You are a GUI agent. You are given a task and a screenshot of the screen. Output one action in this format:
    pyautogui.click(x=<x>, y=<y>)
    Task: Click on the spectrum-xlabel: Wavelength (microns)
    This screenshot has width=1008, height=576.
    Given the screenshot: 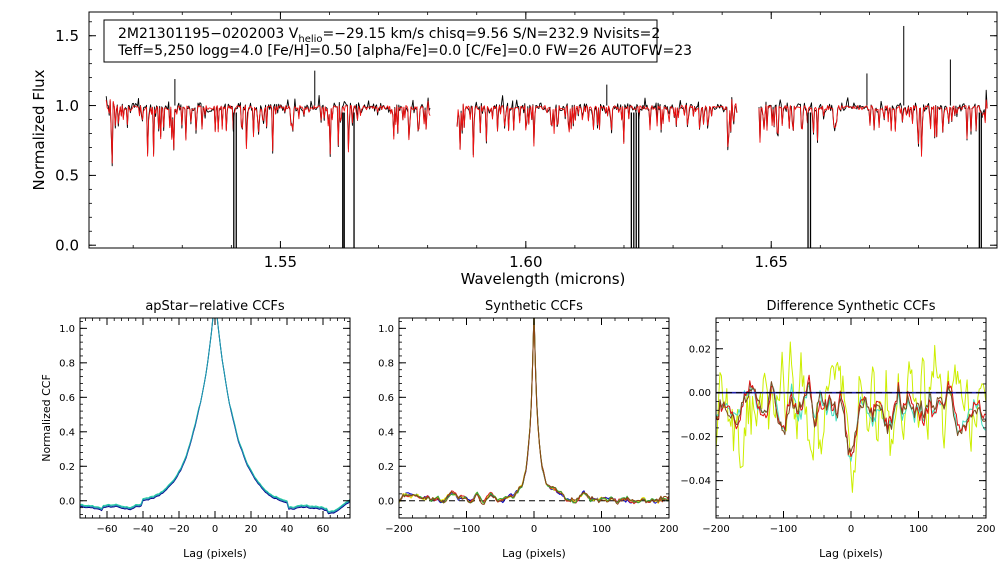 What is the action you would take?
    pyautogui.click(x=543, y=279)
    